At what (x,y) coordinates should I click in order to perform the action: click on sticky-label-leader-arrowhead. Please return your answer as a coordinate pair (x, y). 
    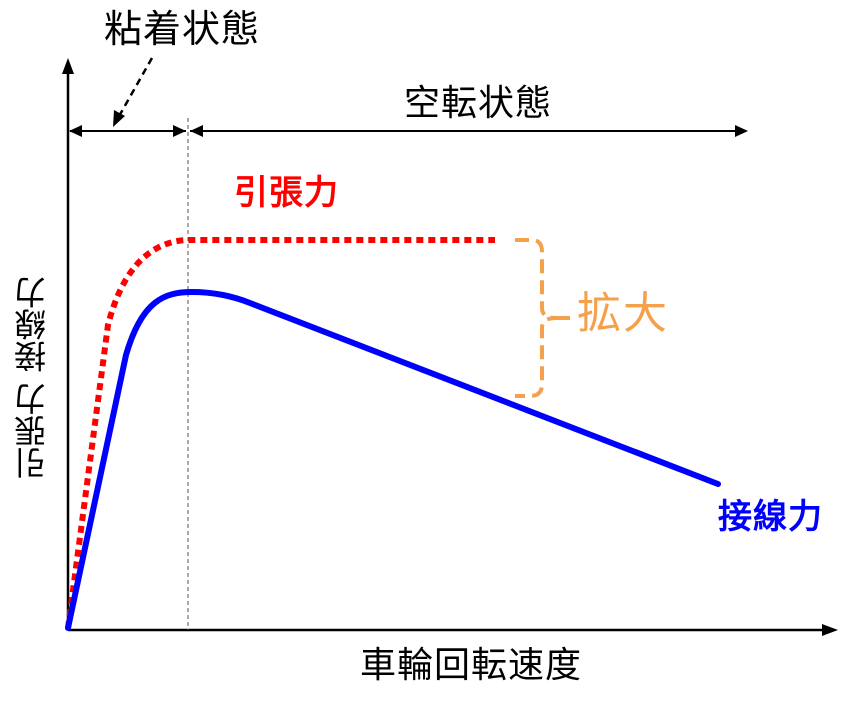
    Looking at the image, I should click on (119, 118).